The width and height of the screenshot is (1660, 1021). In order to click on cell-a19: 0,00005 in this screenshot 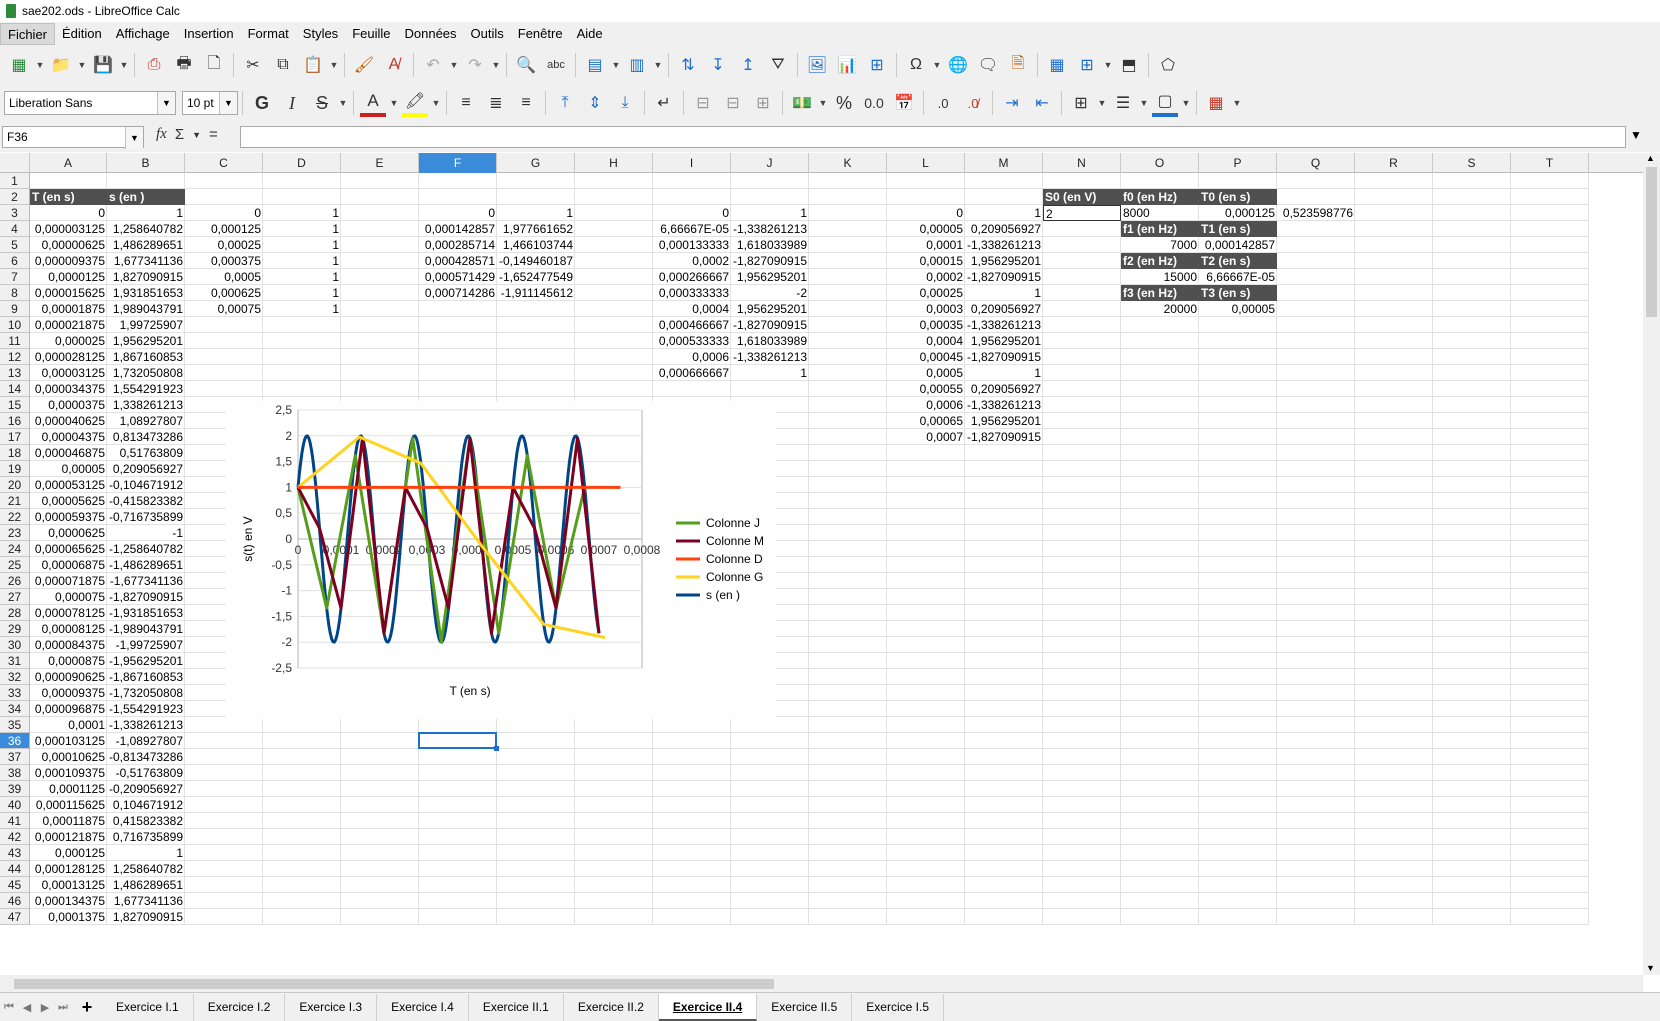, I will do `click(83, 469)`.